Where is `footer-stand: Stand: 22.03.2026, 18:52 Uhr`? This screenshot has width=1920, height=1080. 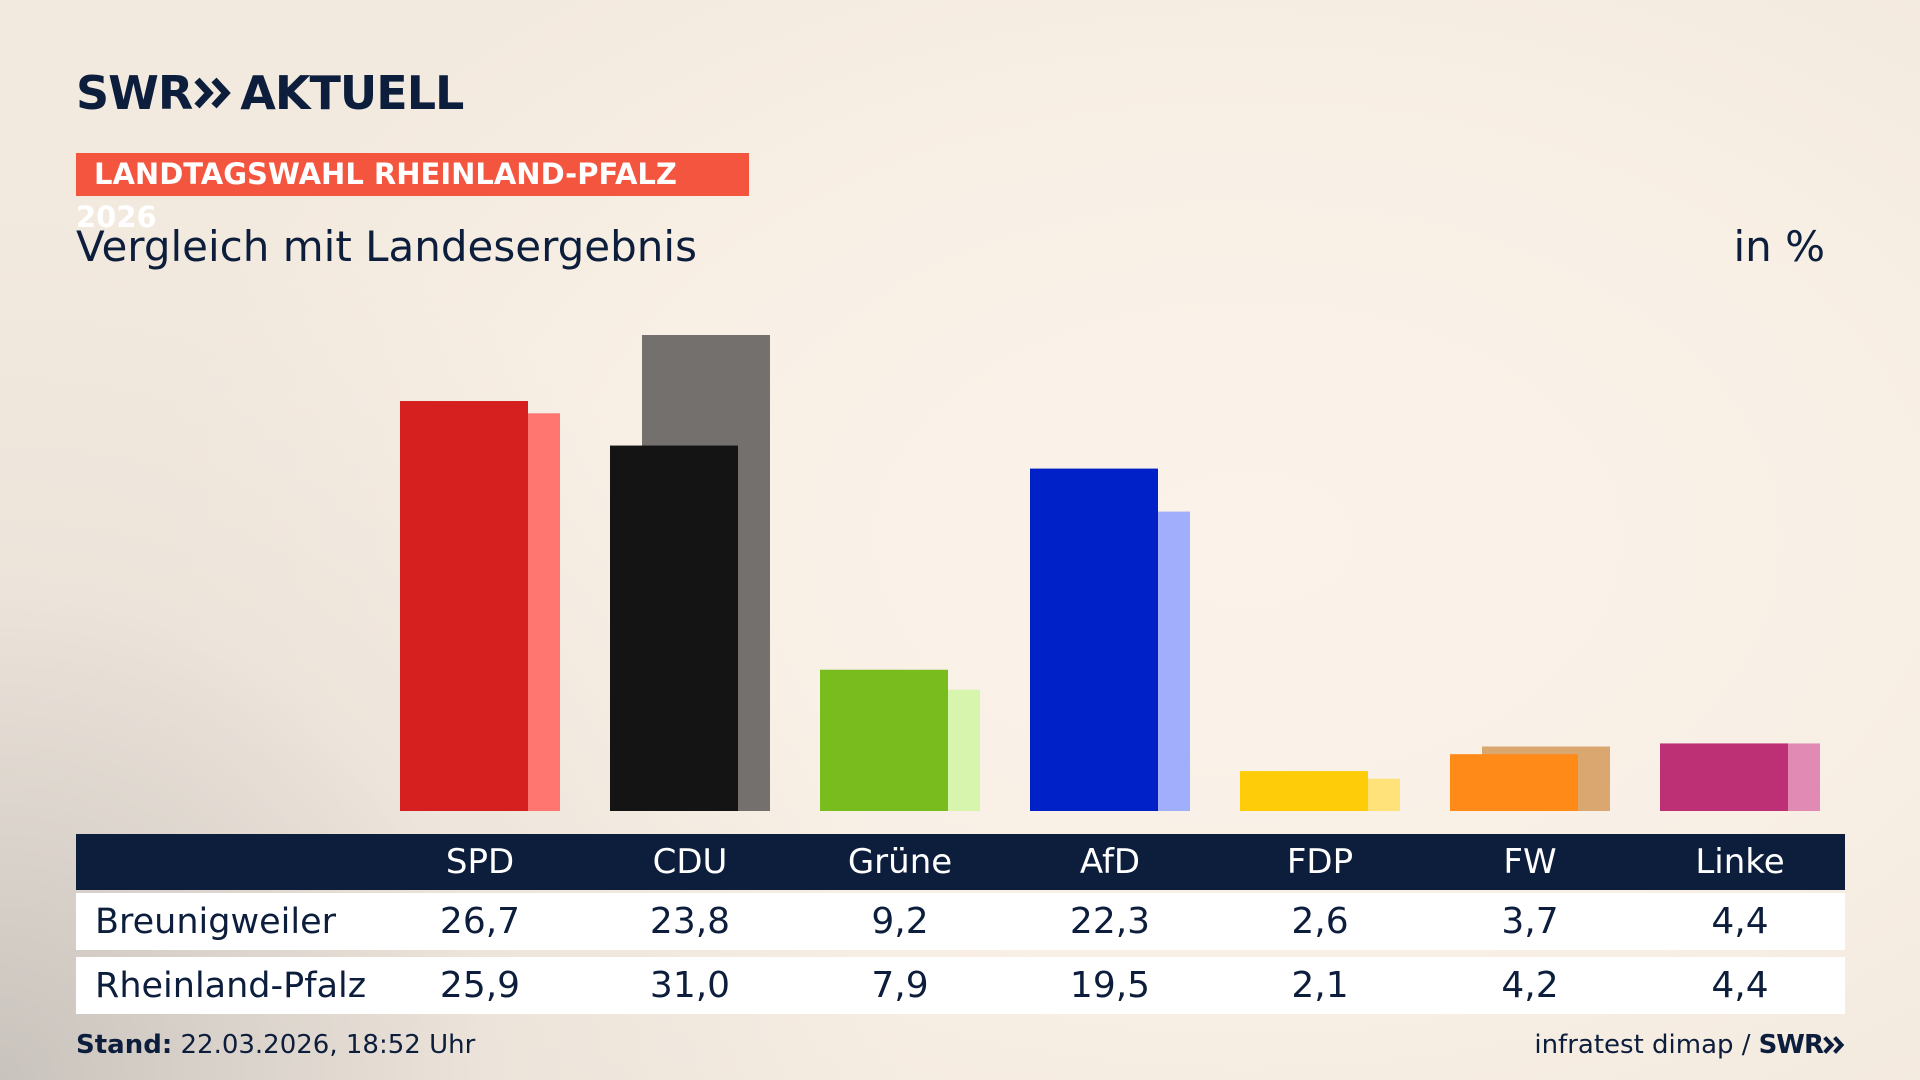 footer-stand: Stand: 22.03.2026, 18:52 Uhr is located at coordinates (275, 1045).